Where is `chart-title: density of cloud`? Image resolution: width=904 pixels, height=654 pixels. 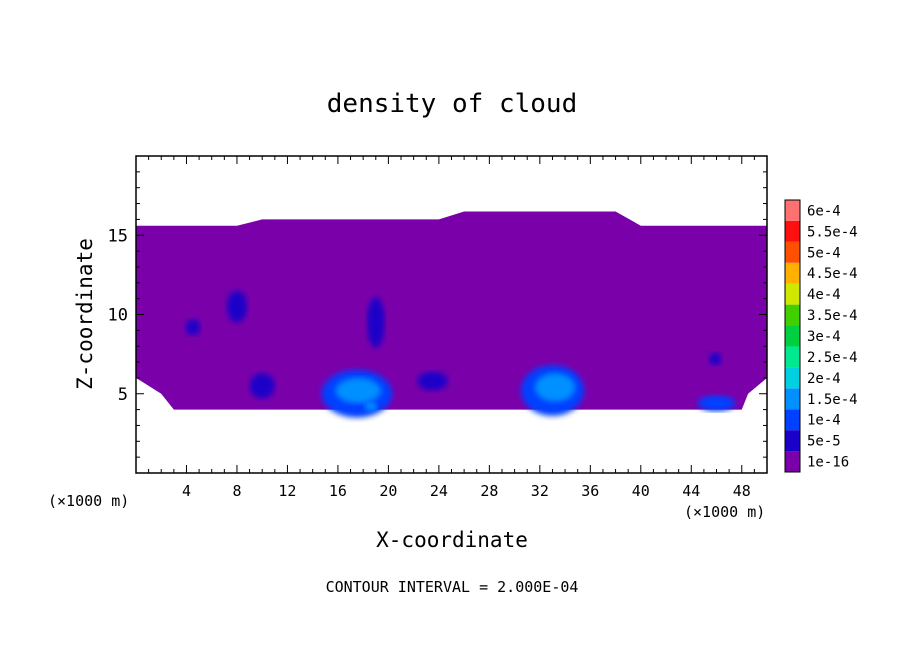
chart-title: density of cloud is located at coordinates (452, 104).